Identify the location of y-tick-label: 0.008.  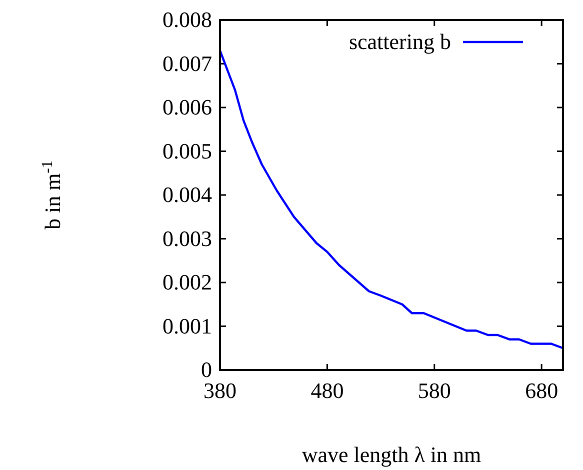
(187, 19).